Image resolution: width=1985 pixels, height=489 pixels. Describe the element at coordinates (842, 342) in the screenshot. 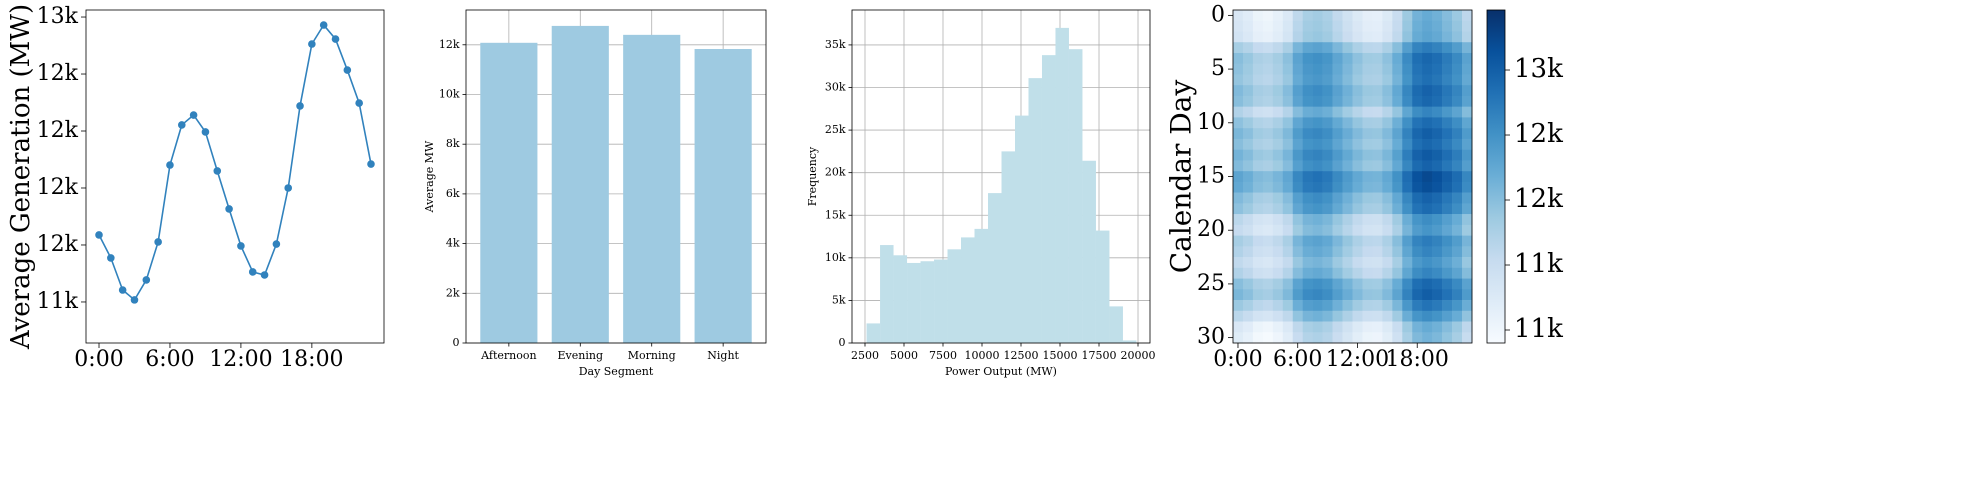

I see `y-tick-label: 0` at that location.